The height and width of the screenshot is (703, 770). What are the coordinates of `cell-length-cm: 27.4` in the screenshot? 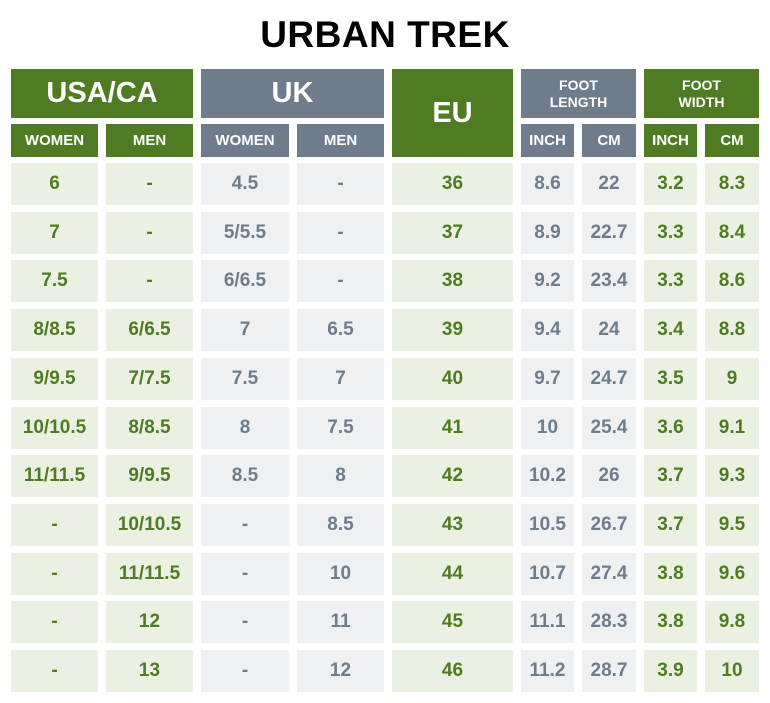 It's located at (609, 574).